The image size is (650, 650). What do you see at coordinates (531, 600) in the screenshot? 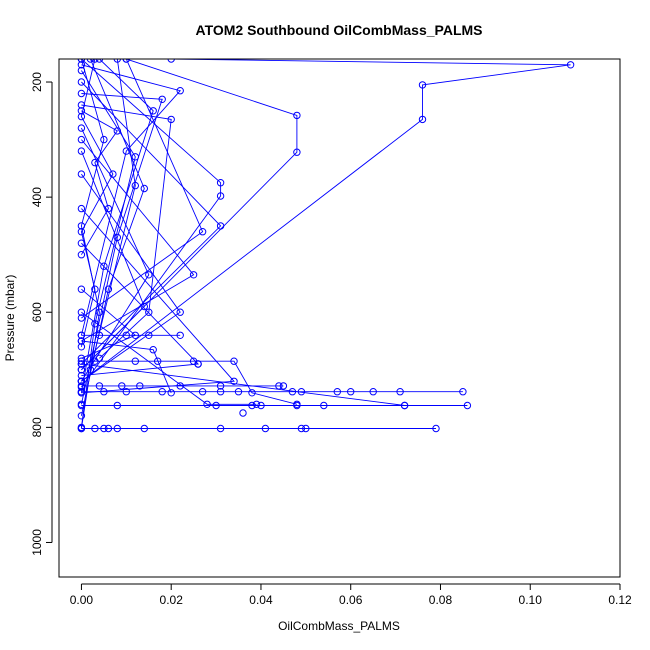
I see `x-tick-label: 0.10` at bounding box center [531, 600].